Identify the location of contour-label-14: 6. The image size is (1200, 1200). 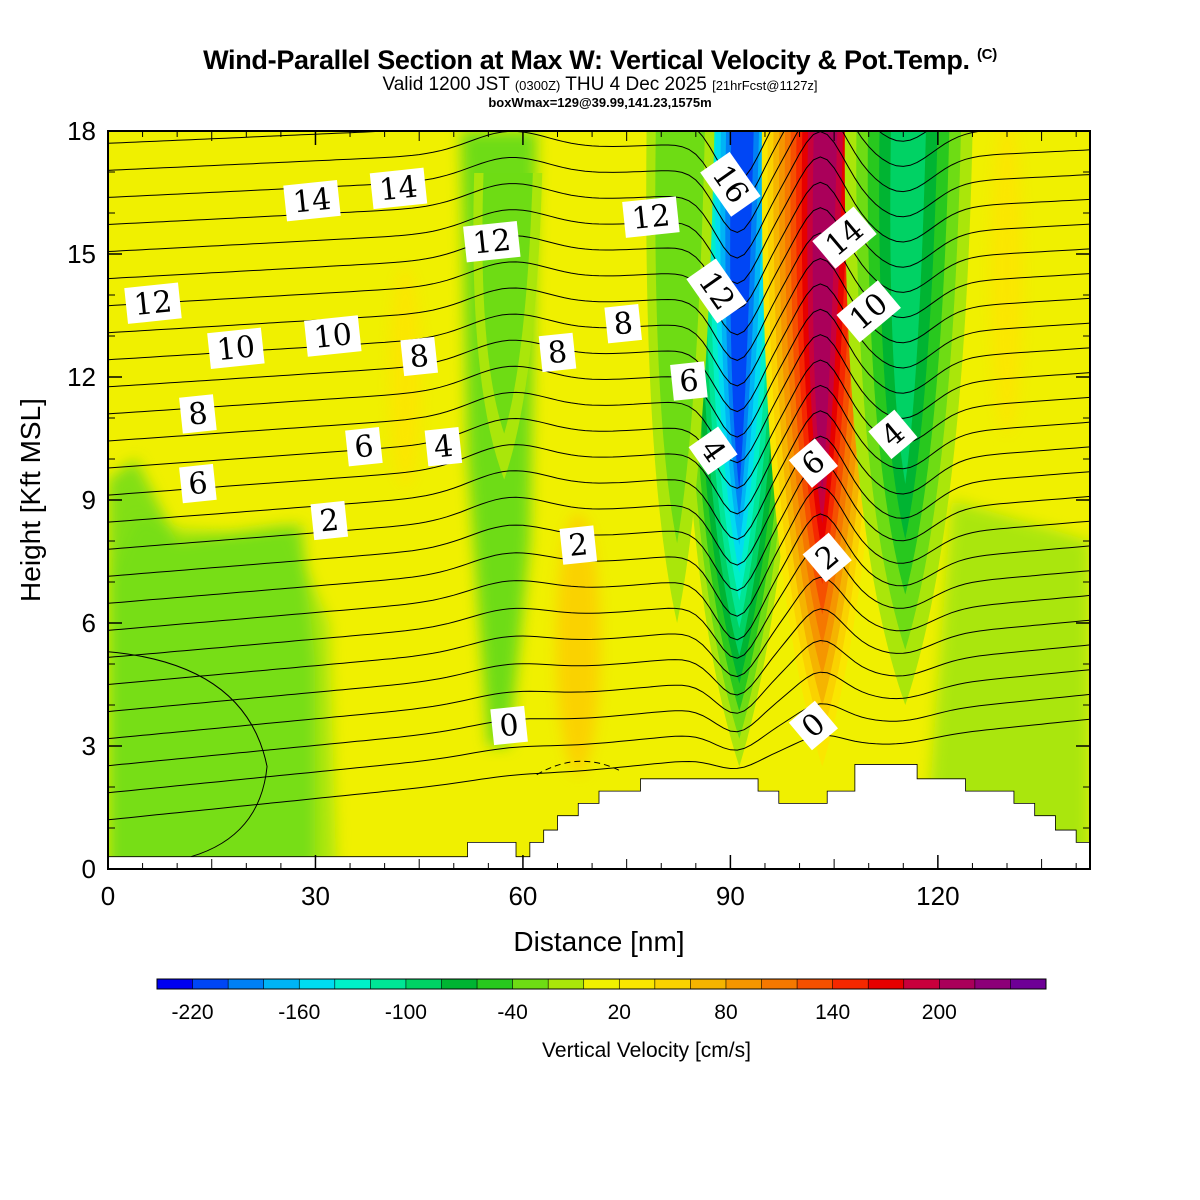
(689, 381).